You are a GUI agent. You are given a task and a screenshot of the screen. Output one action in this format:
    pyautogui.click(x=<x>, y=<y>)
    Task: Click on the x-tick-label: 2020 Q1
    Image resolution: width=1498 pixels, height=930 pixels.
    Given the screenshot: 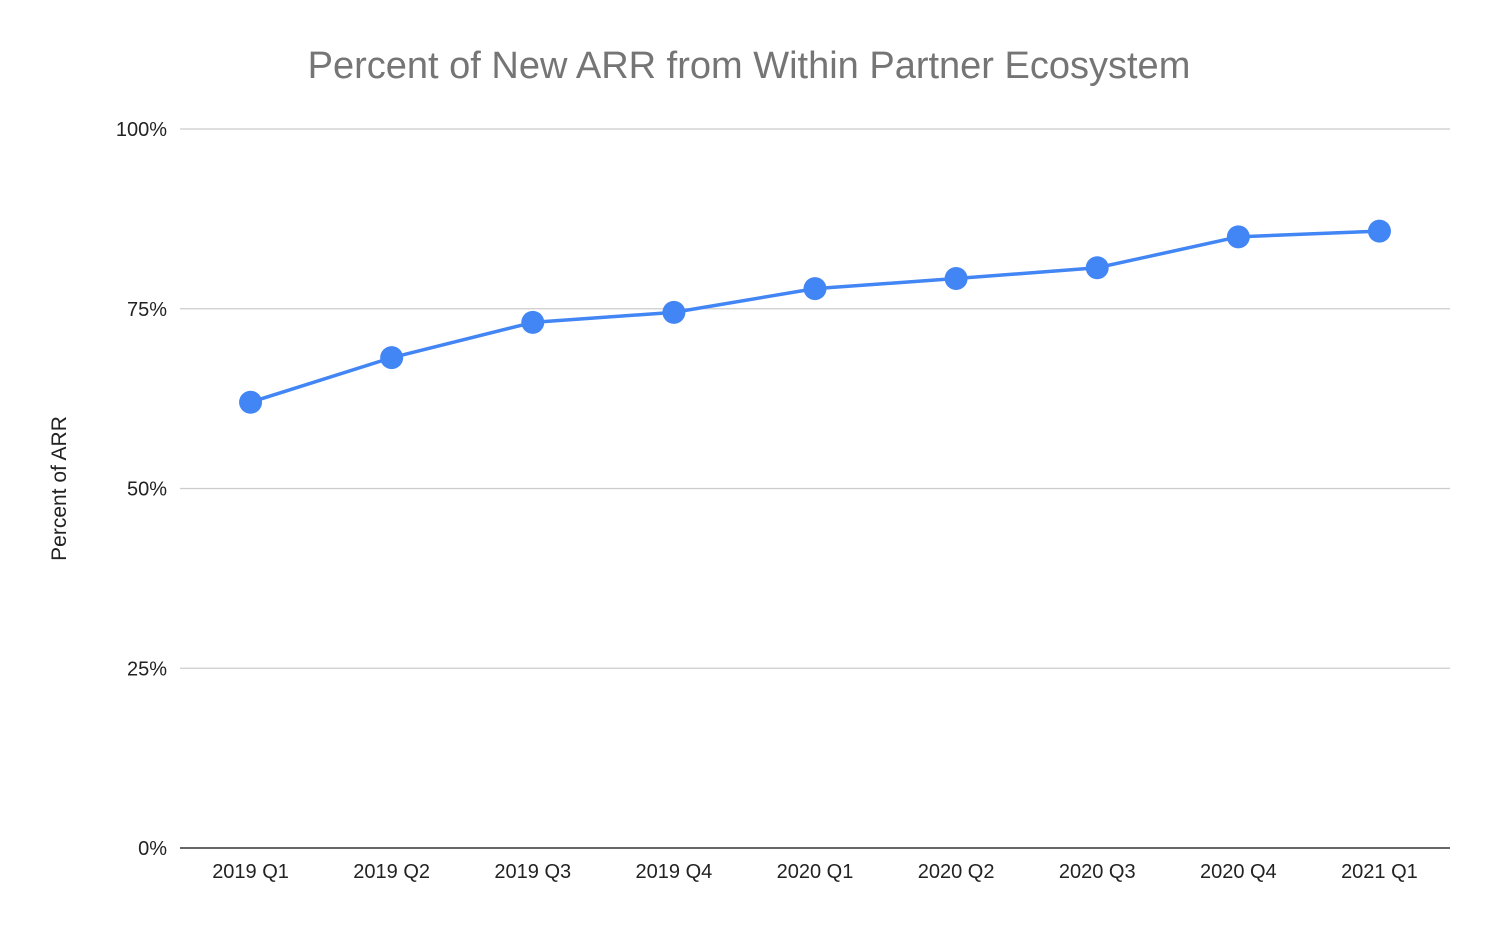 What is the action you would take?
    pyautogui.click(x=815, y=872)
    